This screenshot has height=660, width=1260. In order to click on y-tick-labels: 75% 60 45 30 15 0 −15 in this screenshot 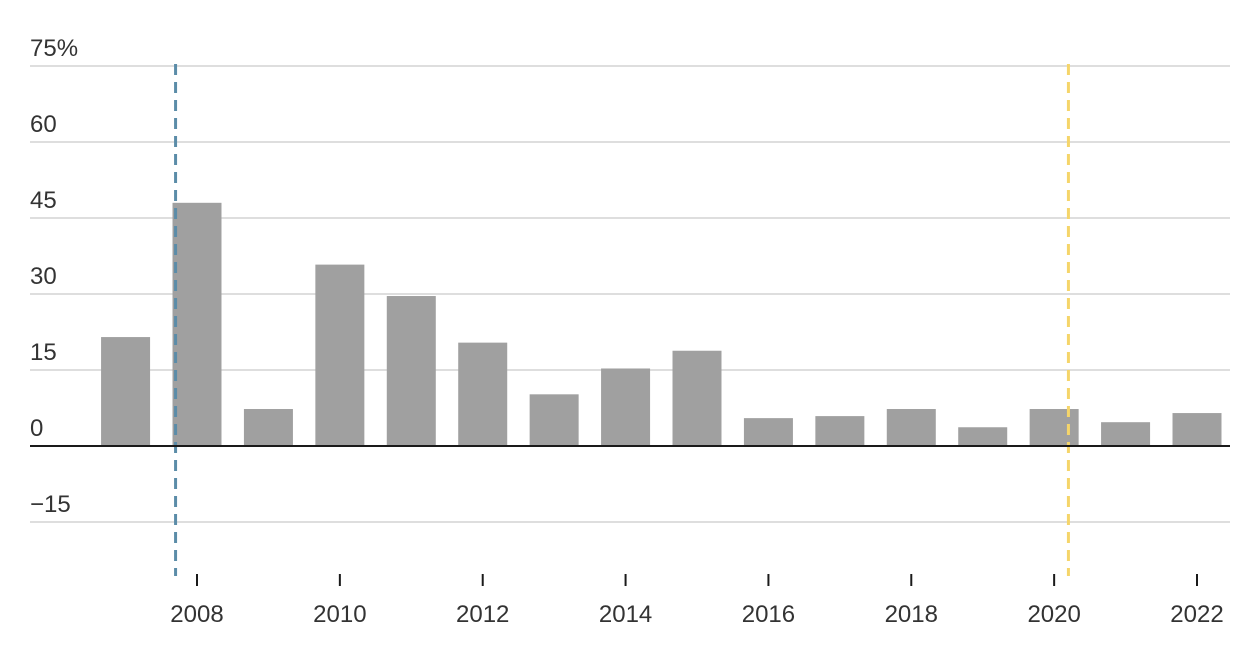, I will do `click(54, 276)`.